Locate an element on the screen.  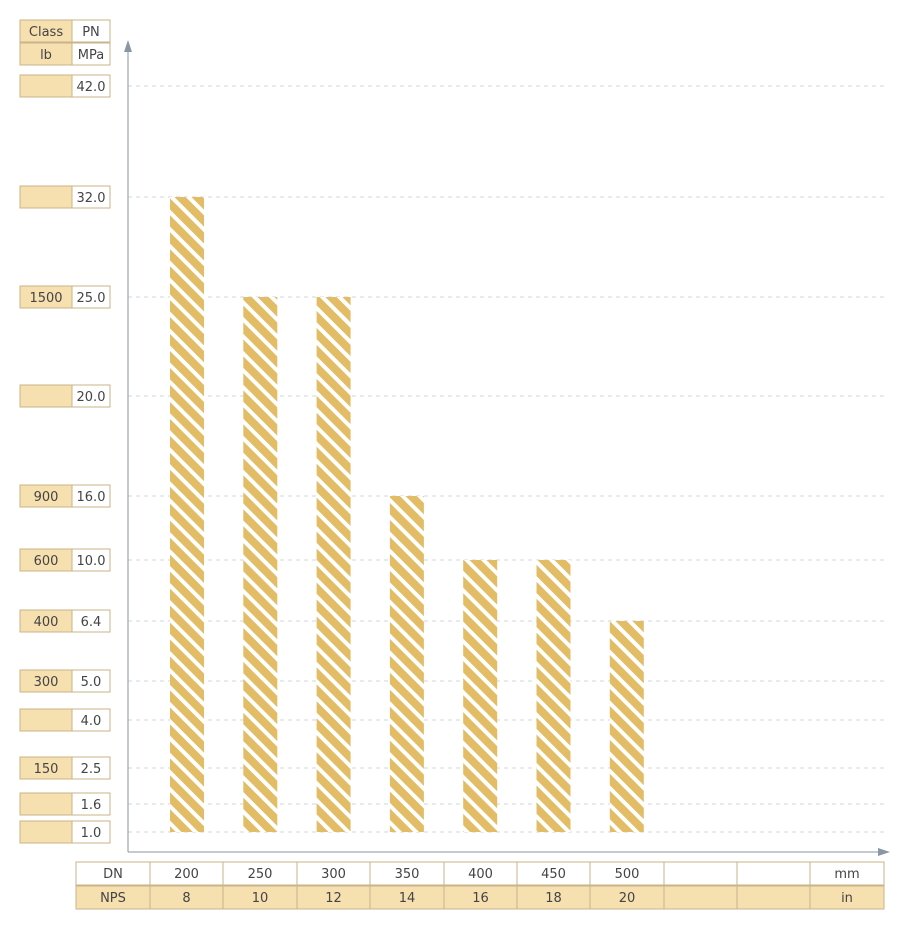
mpa-header-label: MPa is located at coordinates (91, 55).